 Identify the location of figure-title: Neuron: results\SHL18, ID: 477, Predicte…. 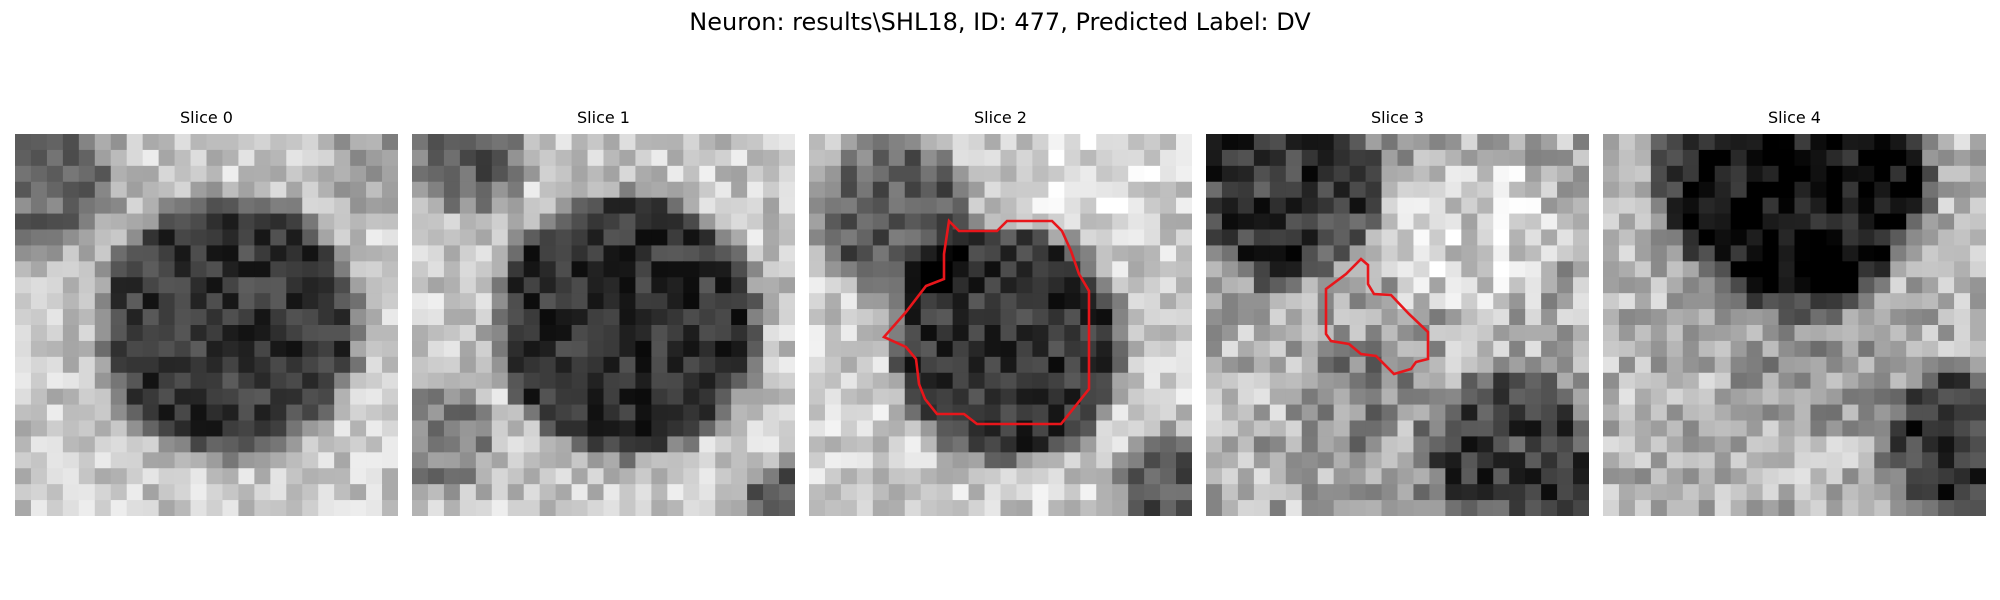
(1000, 22).